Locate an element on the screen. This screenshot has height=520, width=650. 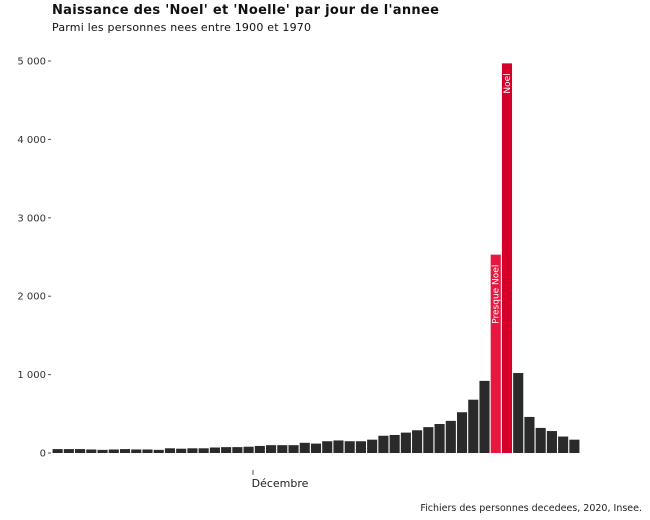
y-tick-label: 0 is located at coordinates (43, 454).